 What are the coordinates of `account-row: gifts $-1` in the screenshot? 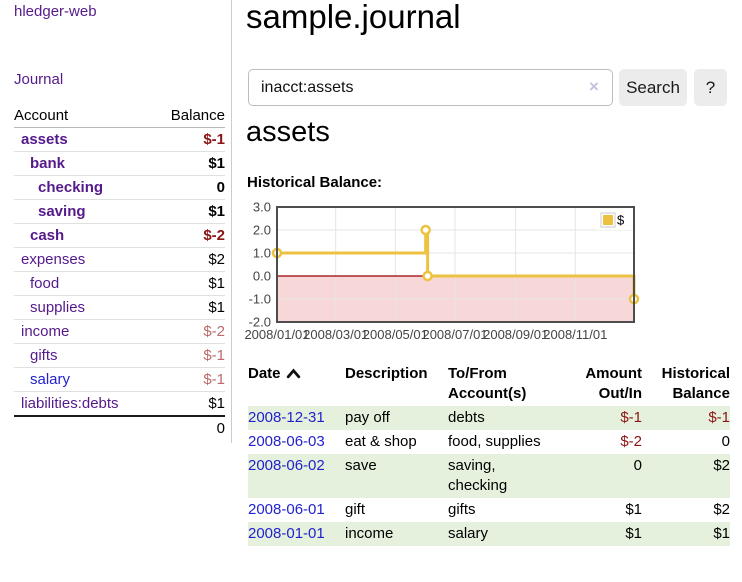 It's located at (119, 355).